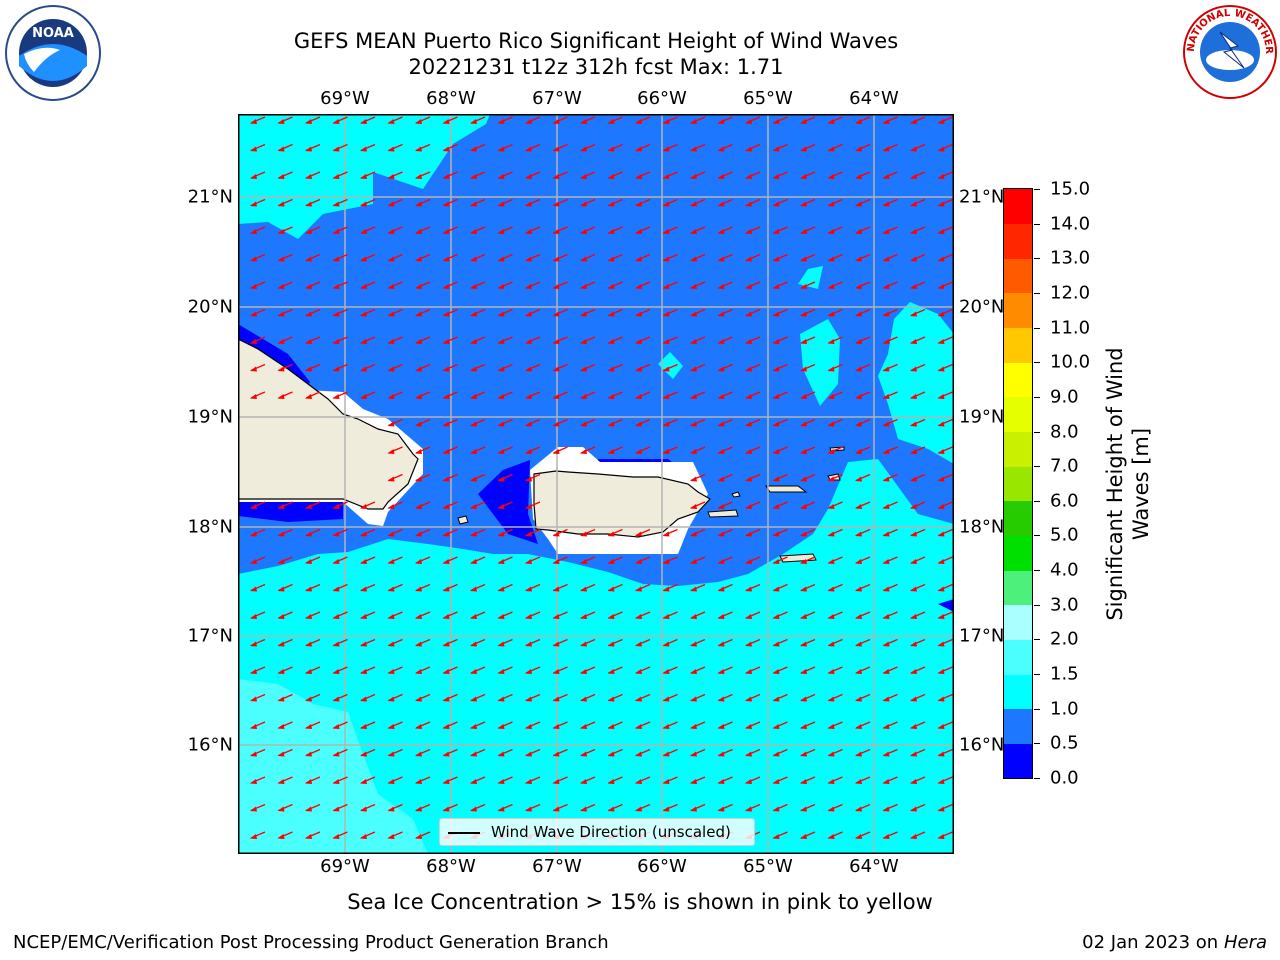 The width and height of the screenshot is (1280, 960). What do you see at coordinates (786, 489) in the screenshot?
I see `virgin-islands` at bounding box center [786, 489].